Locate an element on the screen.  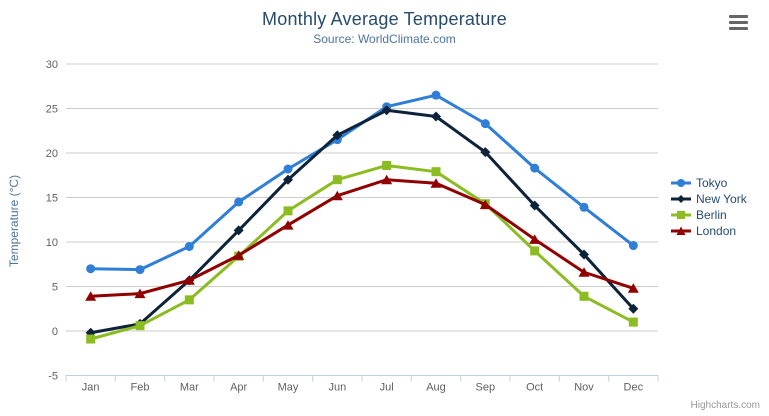
square-marker-icon is located at coordinates (681, 215).